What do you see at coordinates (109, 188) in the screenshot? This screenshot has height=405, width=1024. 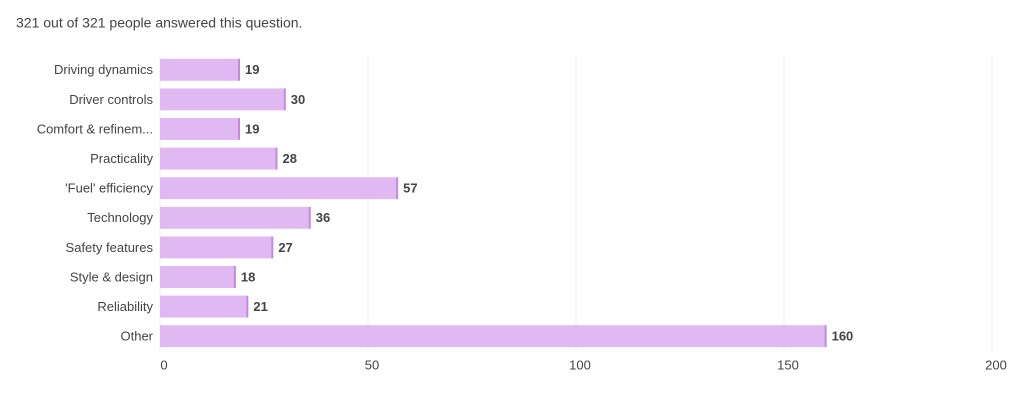 I see `y-tick-label: 'Fuel' efficiency` at bounding box center [109, 188].